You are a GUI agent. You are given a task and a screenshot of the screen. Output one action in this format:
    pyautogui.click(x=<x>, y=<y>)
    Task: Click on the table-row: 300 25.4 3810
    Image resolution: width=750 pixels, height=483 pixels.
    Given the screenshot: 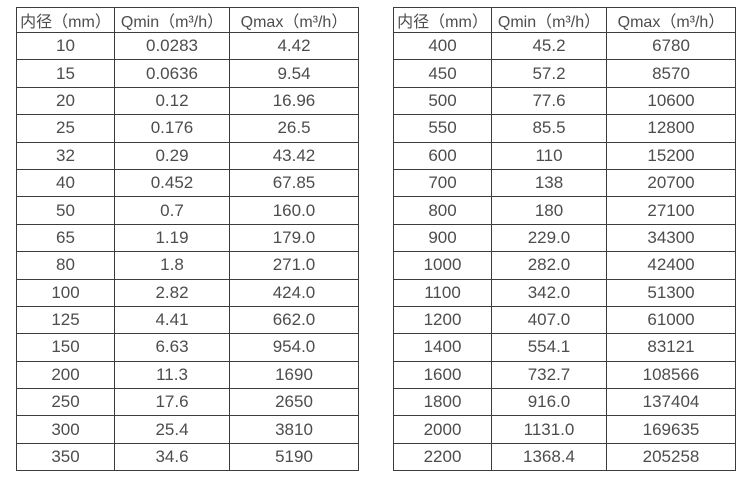 What is the action you would take?
    pyautogui.click(x=187, y=429)
    